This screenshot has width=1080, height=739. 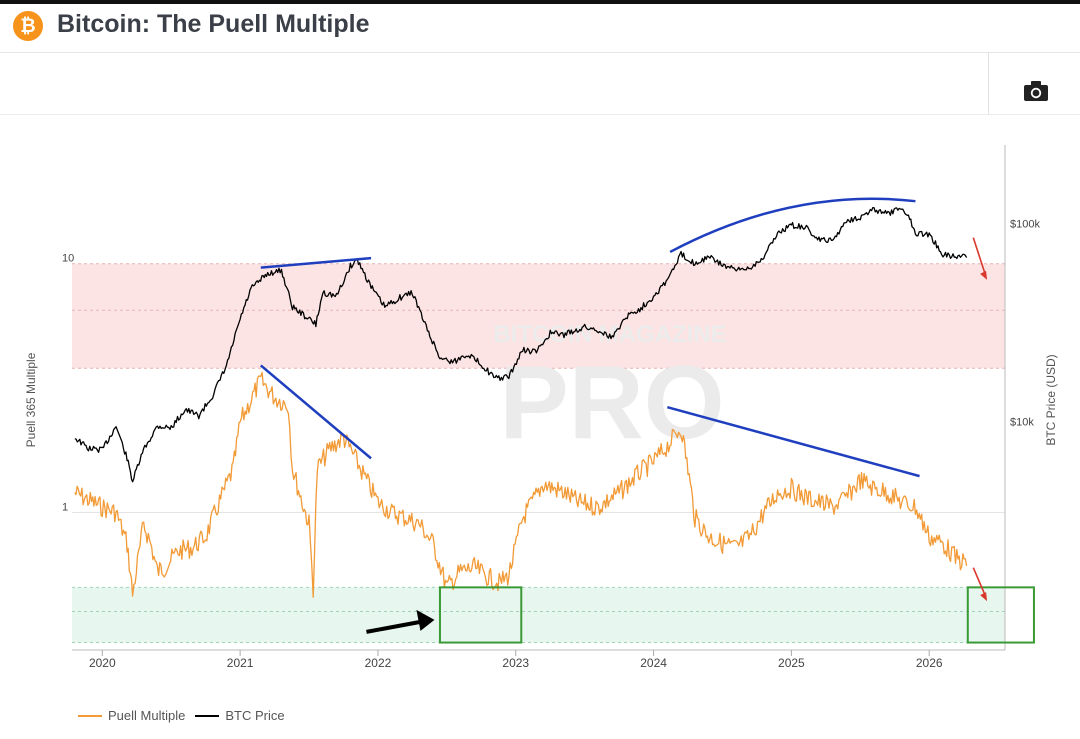 What do you see at coordinates (653, 663) in the screenshot?
I see `x-tick-label-2024: 2024` at bounding box center [653, 663].